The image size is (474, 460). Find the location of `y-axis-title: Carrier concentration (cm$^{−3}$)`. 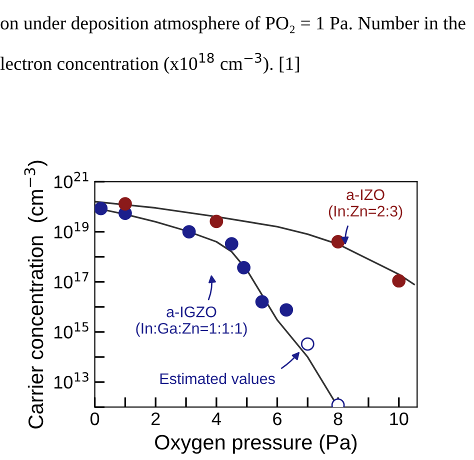

y-axis-title: Carrier concentration (cm$^{−3}$) is located at coordinates (36, 294).